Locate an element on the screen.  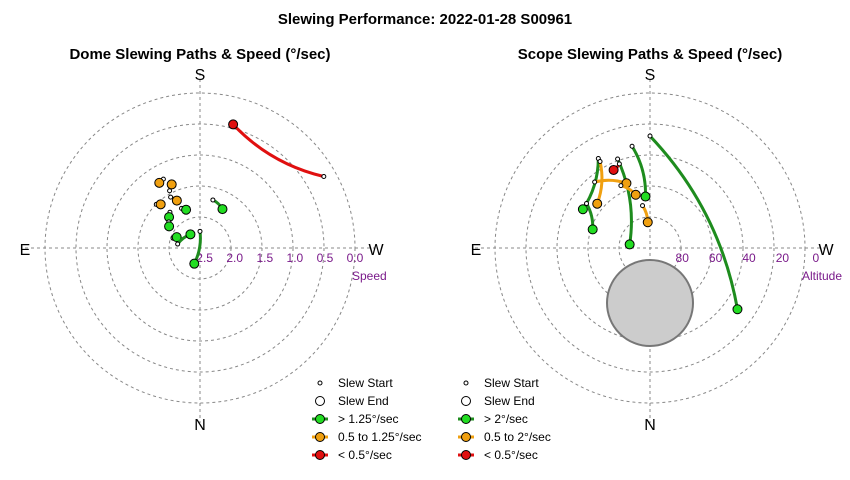
scope-panel-title: Scope Slewing Paths & Speed (°/sec) is located at coordinates (650, 54).